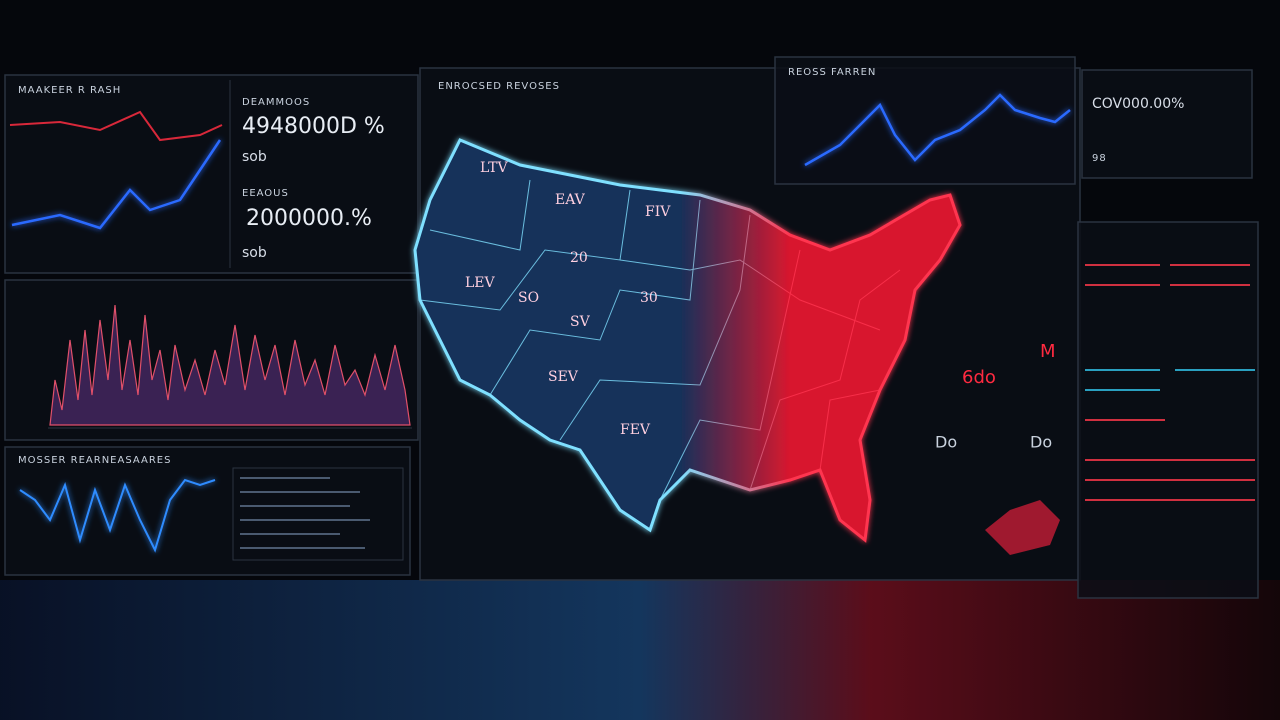  Describe the element at coordinates (1138, 104) in the screenshot. I see `kpi-value: COV000.00%` at that location.